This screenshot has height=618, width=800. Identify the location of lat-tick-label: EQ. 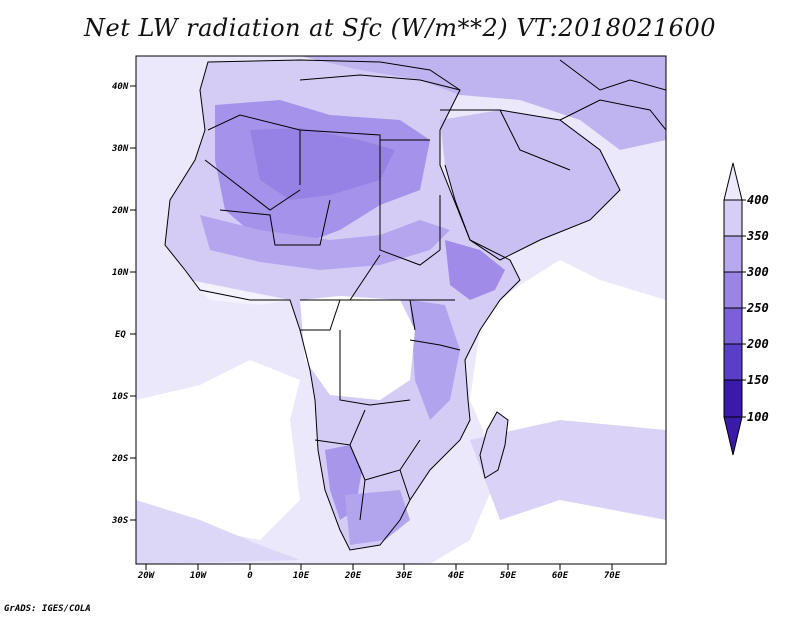
(120, 335).